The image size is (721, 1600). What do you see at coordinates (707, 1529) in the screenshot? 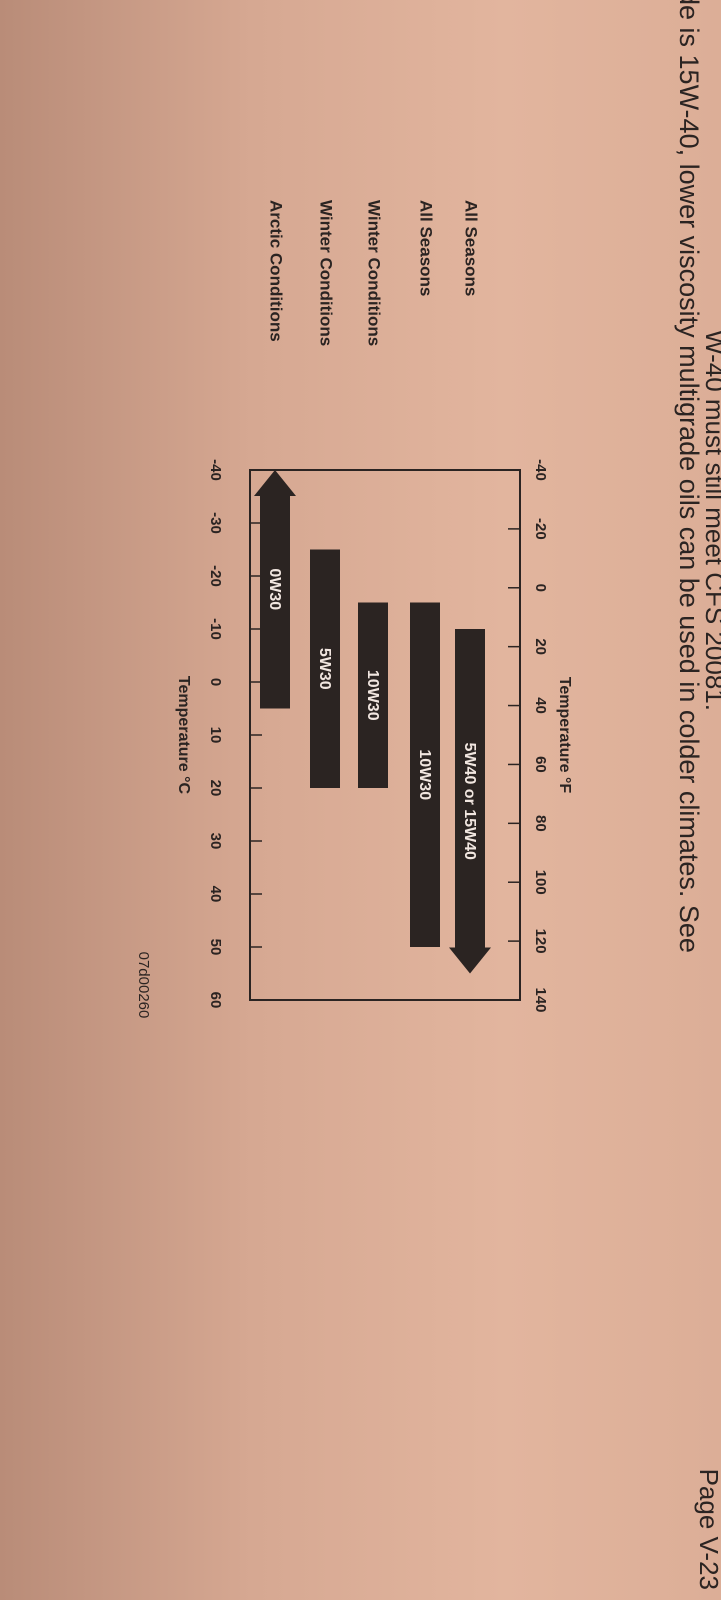
I see `page-label: Page V-23` at bounding box center [707, 1529].